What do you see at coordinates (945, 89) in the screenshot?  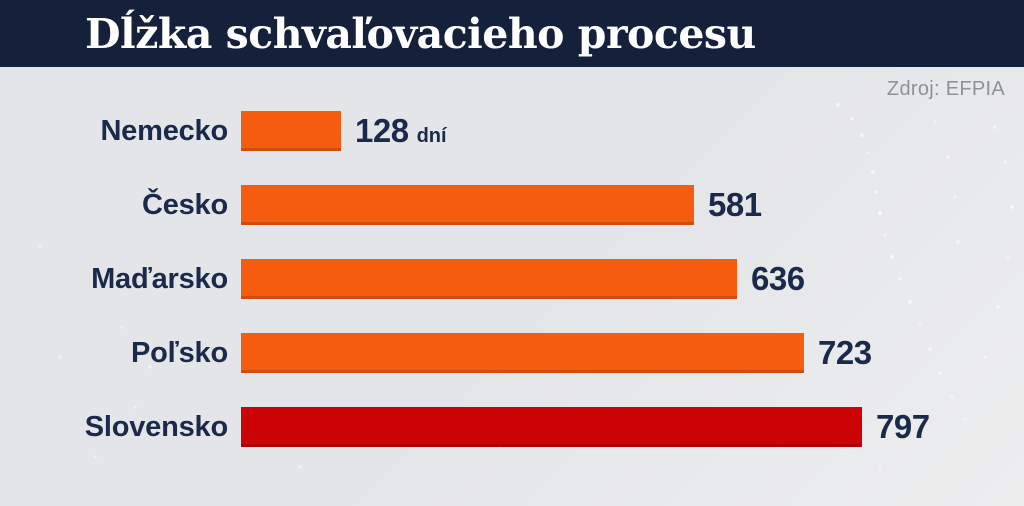 I see `source-credit: Zdroj: EFPIA` at bounding box center [945, 89].